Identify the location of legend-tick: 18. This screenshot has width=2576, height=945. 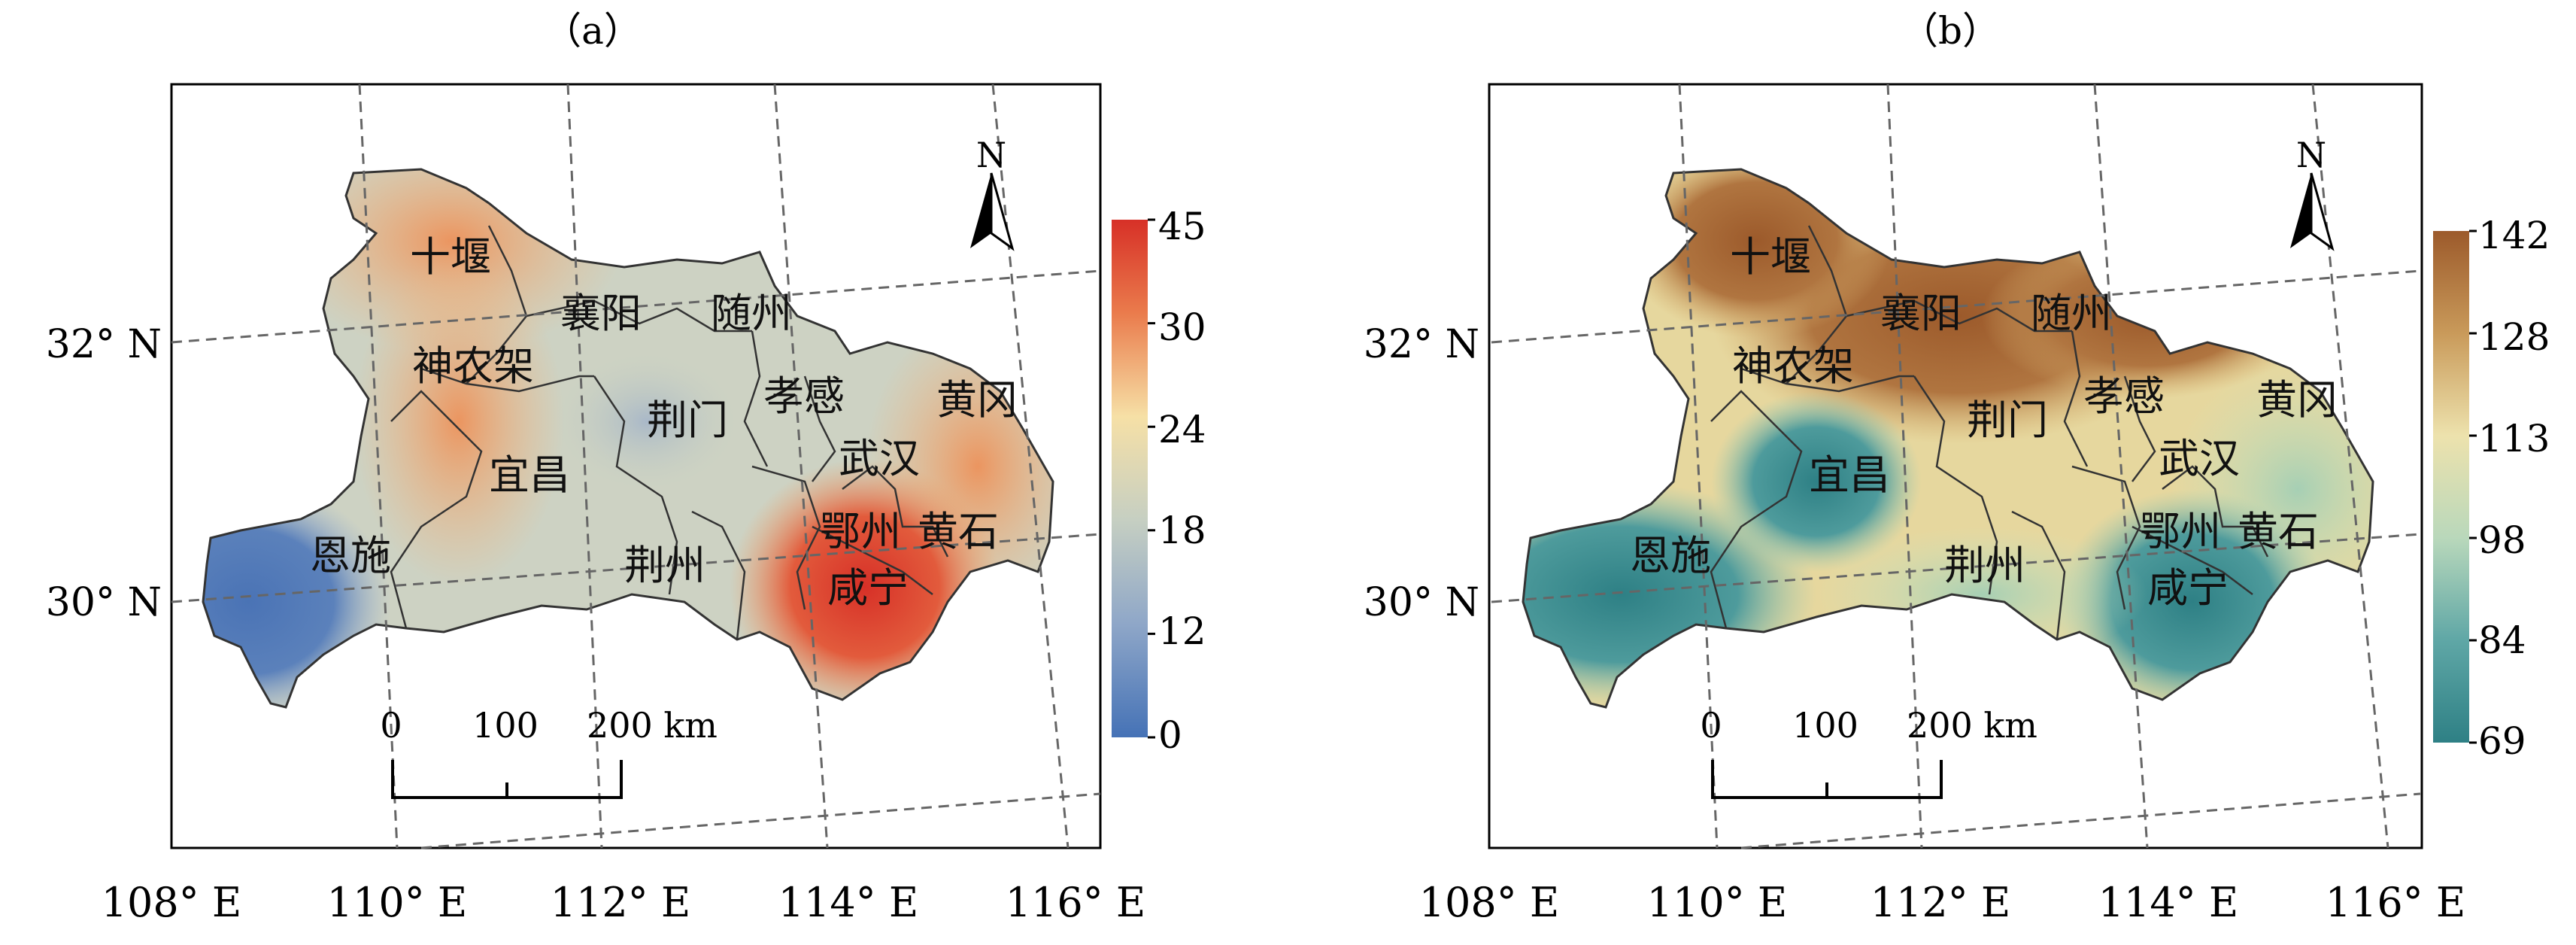
(1182, 530).